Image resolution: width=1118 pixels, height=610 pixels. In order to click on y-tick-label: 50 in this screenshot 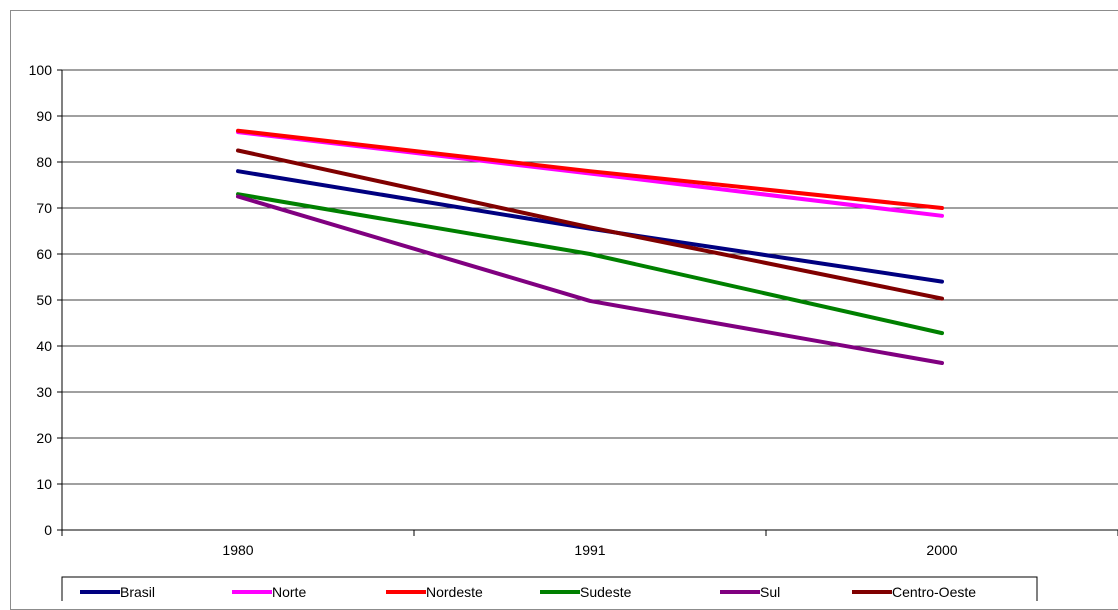, I will do `click(44, 300)`.